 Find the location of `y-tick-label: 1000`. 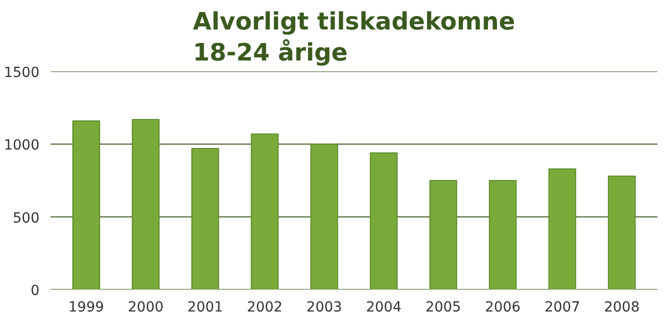

y-tick-label: 1000 is located at coordinates (22, 146).